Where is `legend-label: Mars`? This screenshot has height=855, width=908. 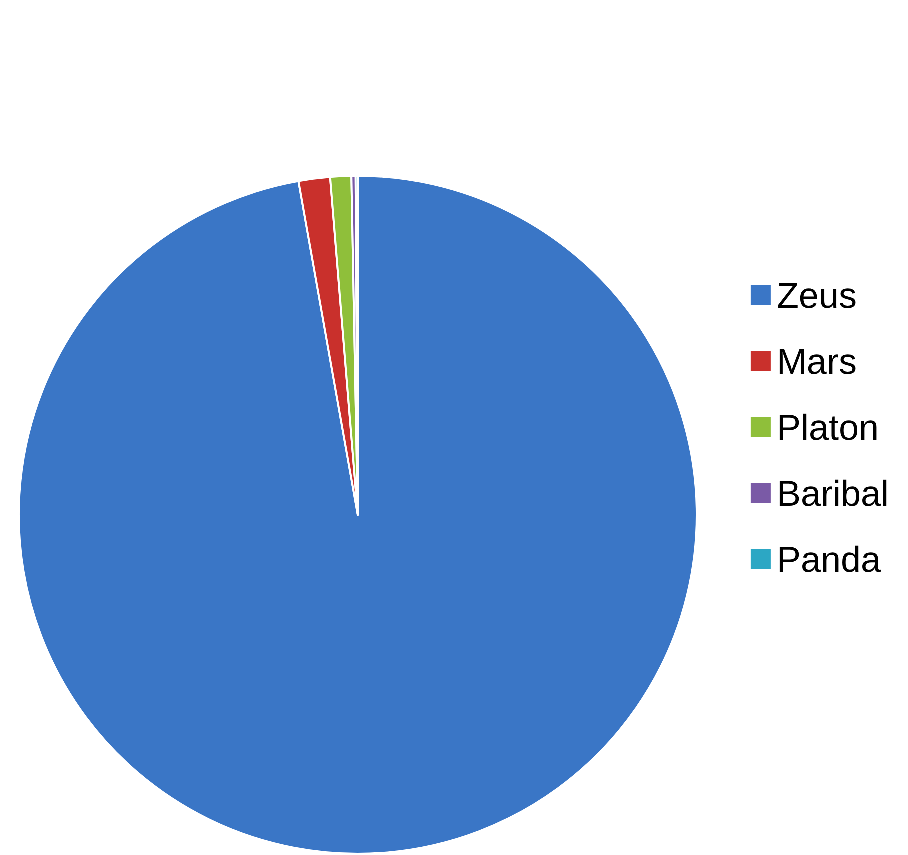 legend-label: Mars is located at coordinates (816, 361).